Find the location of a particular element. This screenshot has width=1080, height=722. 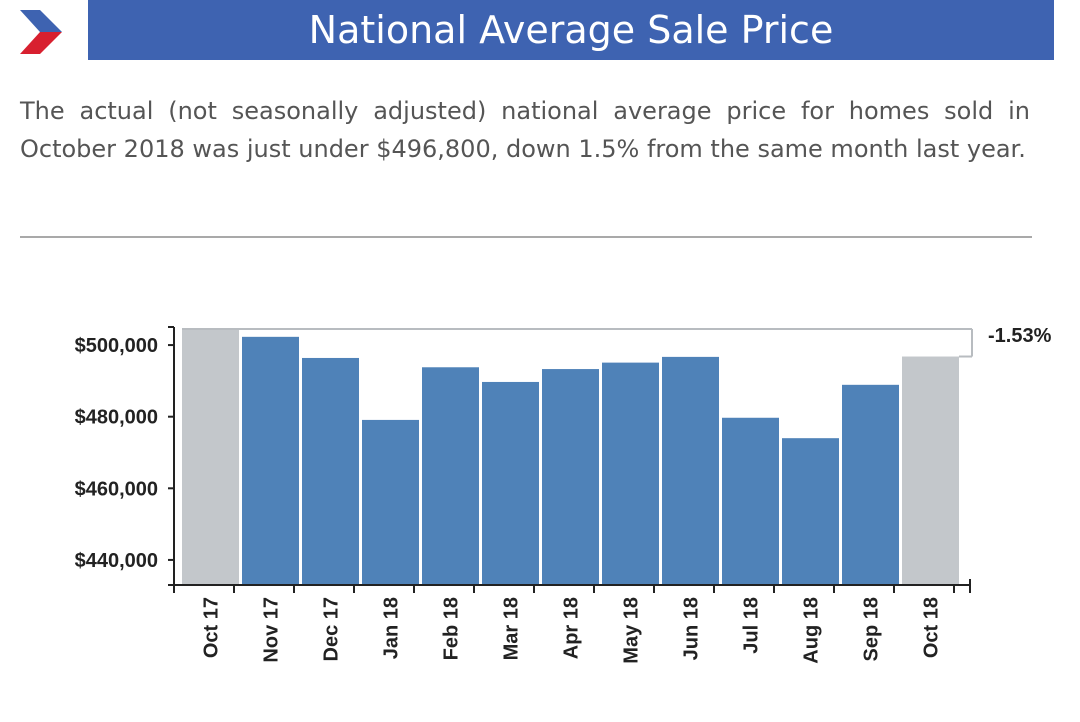

x-tick-label: Jul 18 is located at coordinates (752, 625).